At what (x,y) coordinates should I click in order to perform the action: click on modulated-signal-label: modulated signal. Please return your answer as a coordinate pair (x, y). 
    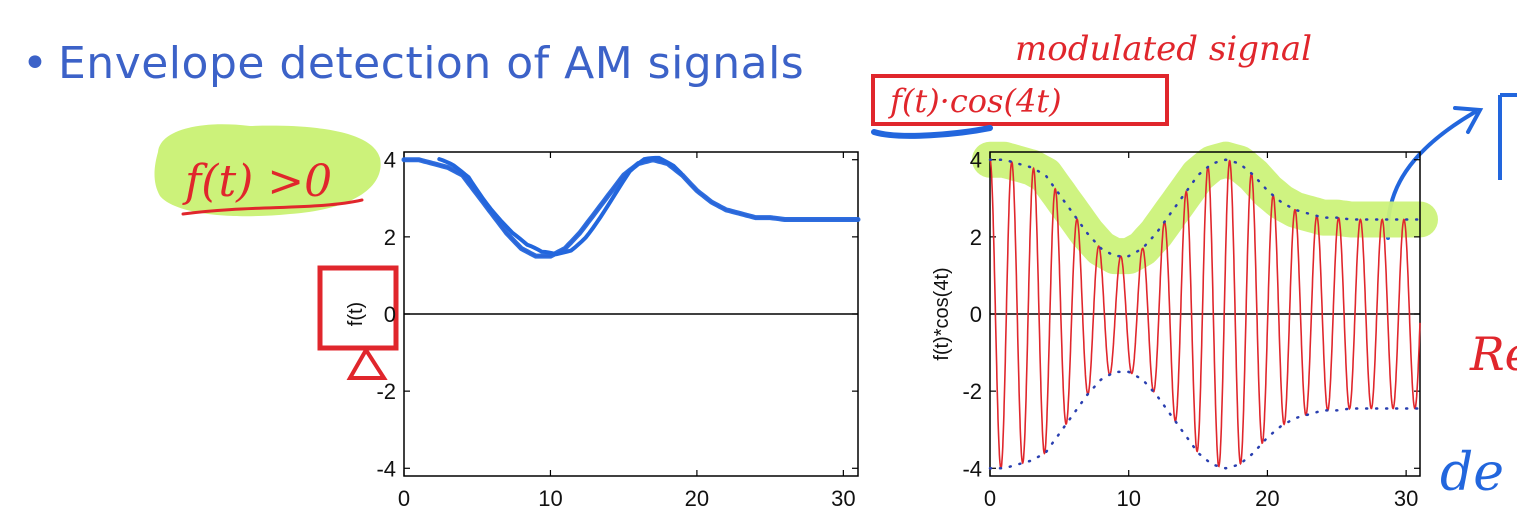
    Looking at the image, I should click on (1163, 49).